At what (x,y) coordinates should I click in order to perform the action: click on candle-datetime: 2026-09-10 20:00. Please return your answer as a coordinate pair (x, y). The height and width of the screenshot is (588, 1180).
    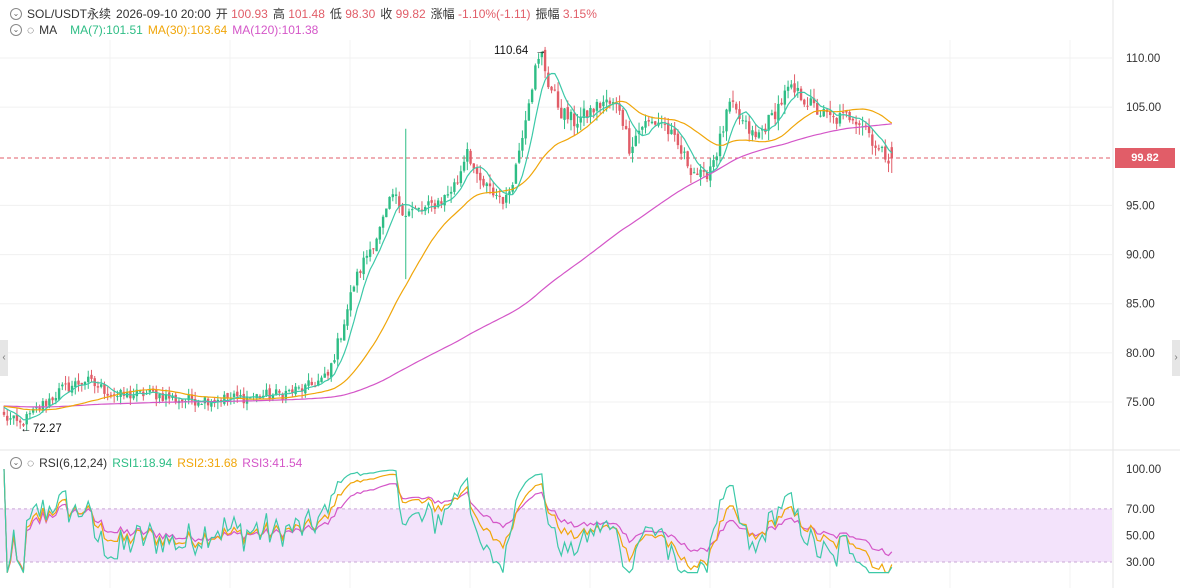
    Looking at the image, I should click on (163, 13).